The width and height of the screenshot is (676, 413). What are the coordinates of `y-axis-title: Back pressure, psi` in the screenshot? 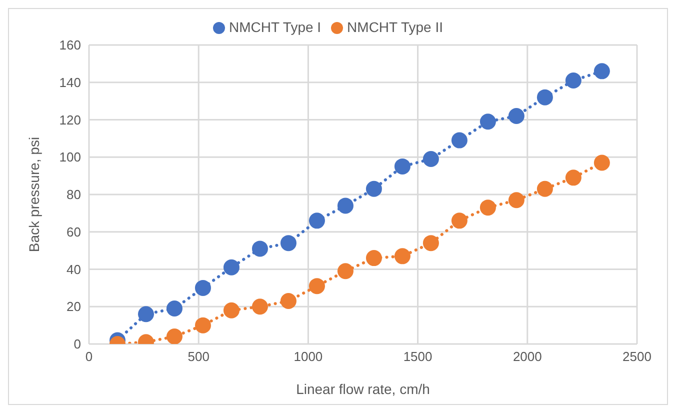 It's located at (34, 194).